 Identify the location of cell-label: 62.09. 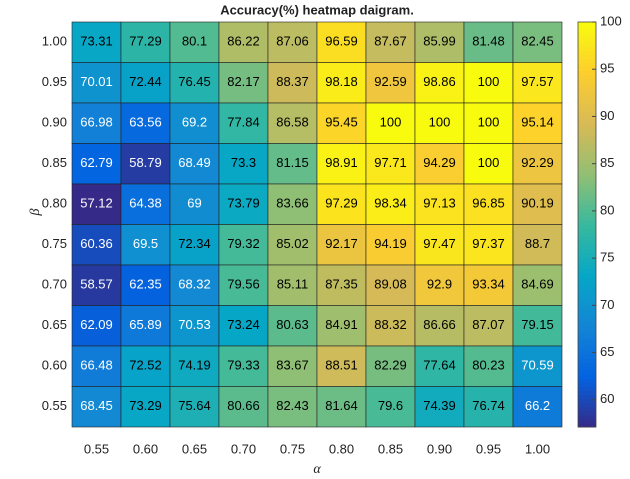
(96, 324).